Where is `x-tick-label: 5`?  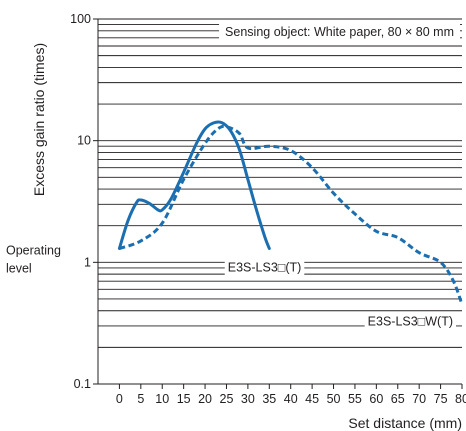 x-tick-label: 5 is located at coordinates (140, 399).